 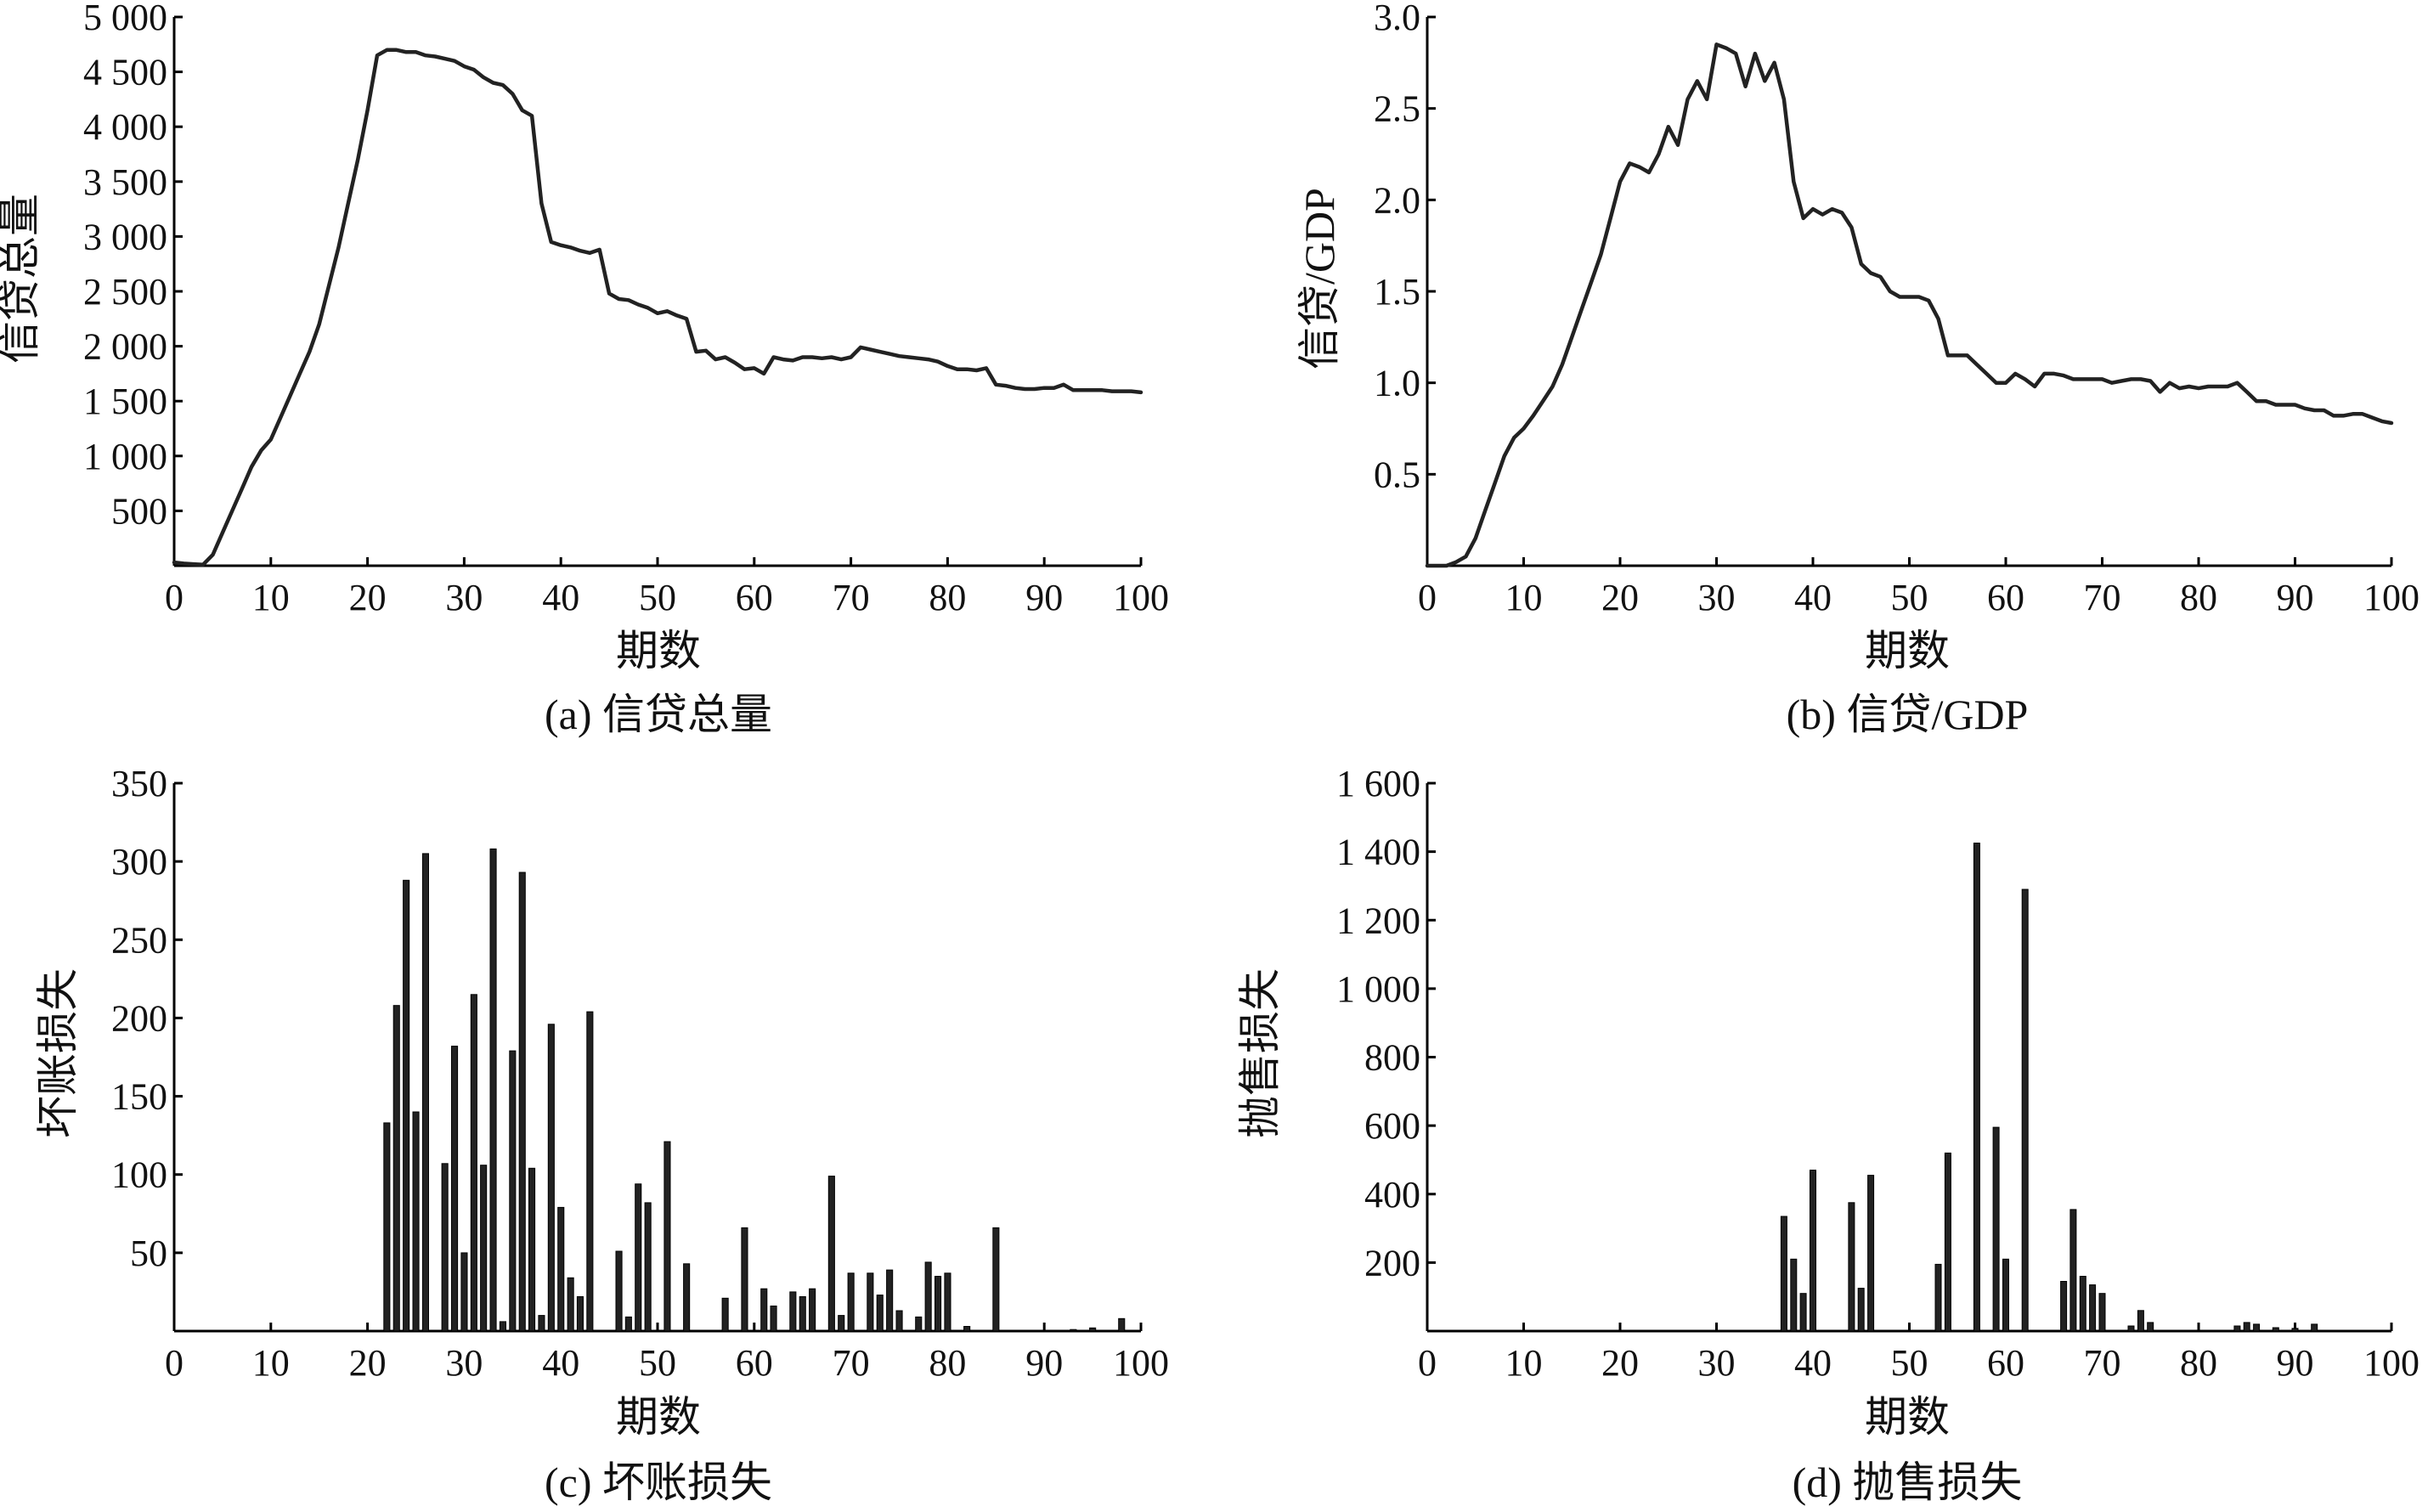 What do you see at coordinates (125, 127) in the screenshot?
I see `y-tick-label: 4 000` at bounding box center [125, 127].